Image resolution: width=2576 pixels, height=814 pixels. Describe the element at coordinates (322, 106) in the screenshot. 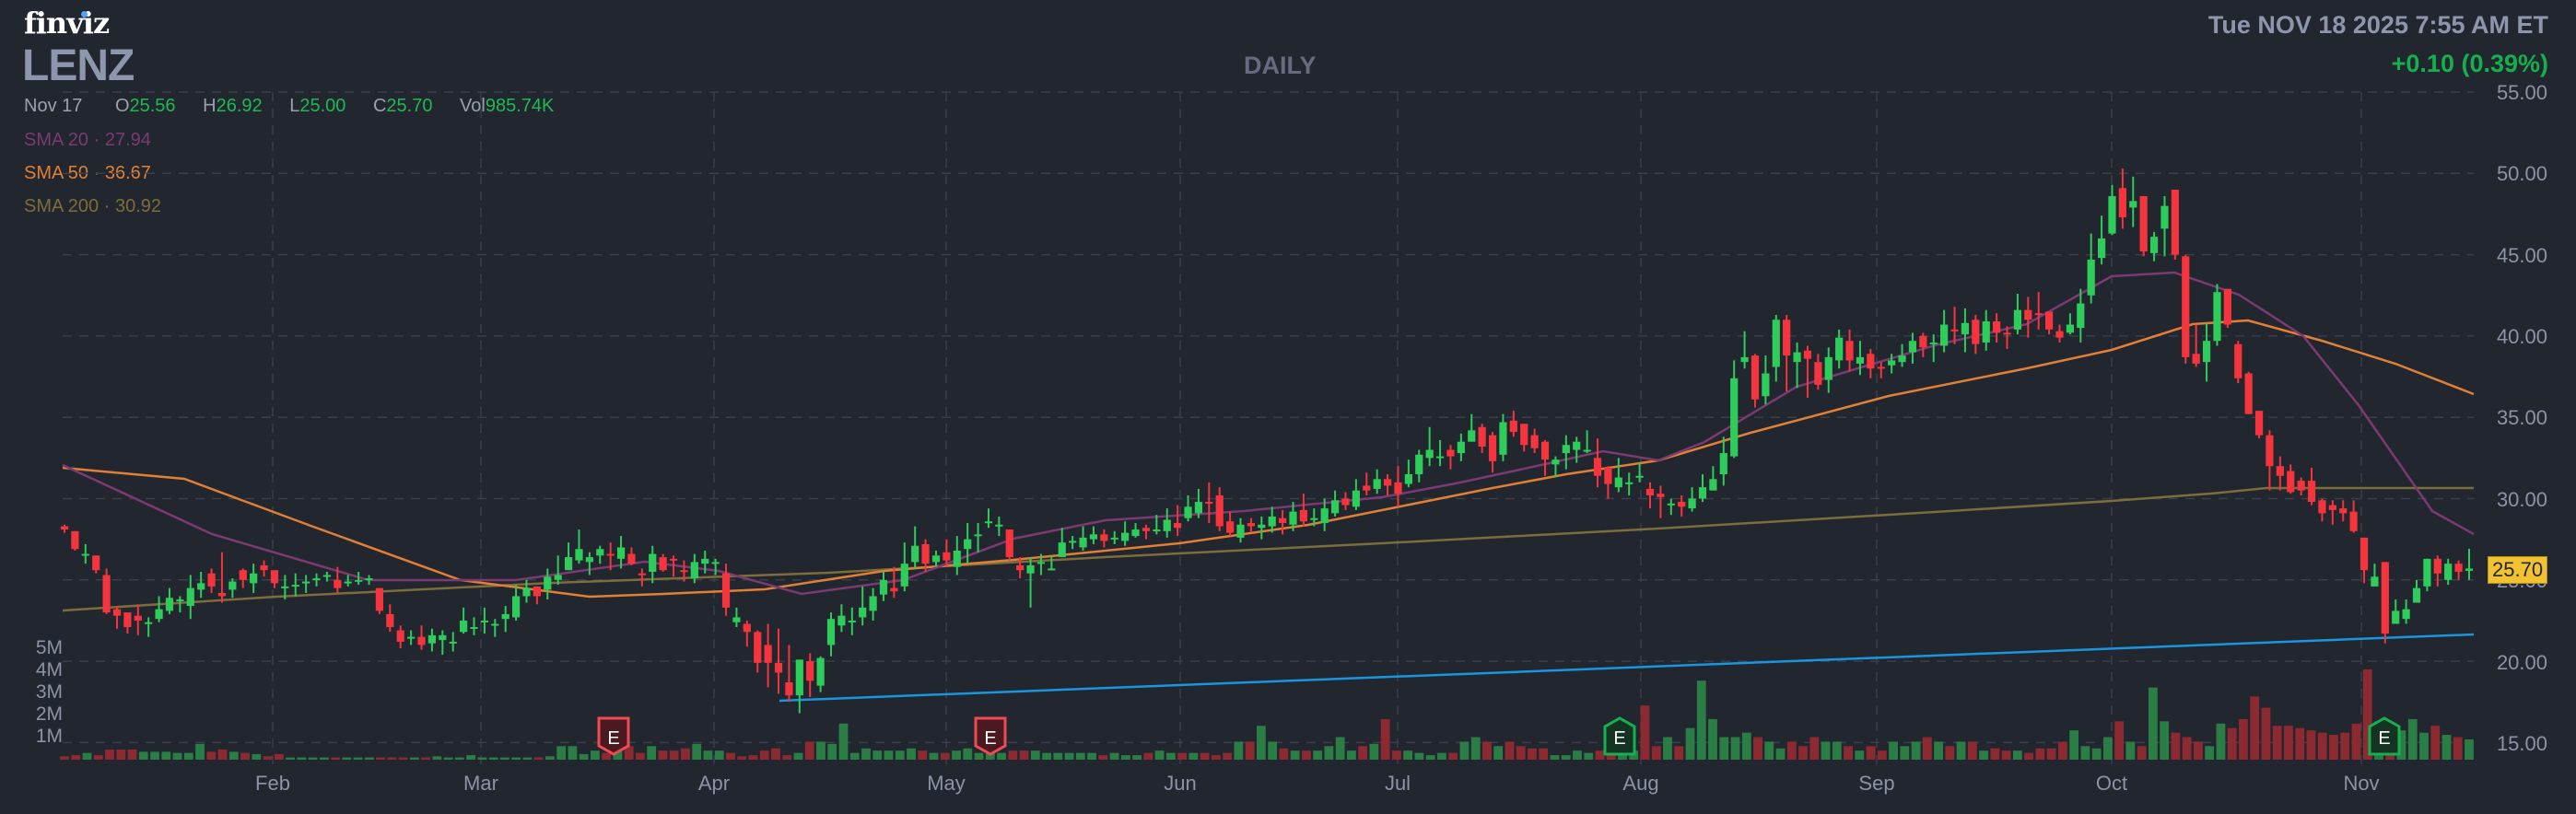

I see `low-value: 25.00` at that location.